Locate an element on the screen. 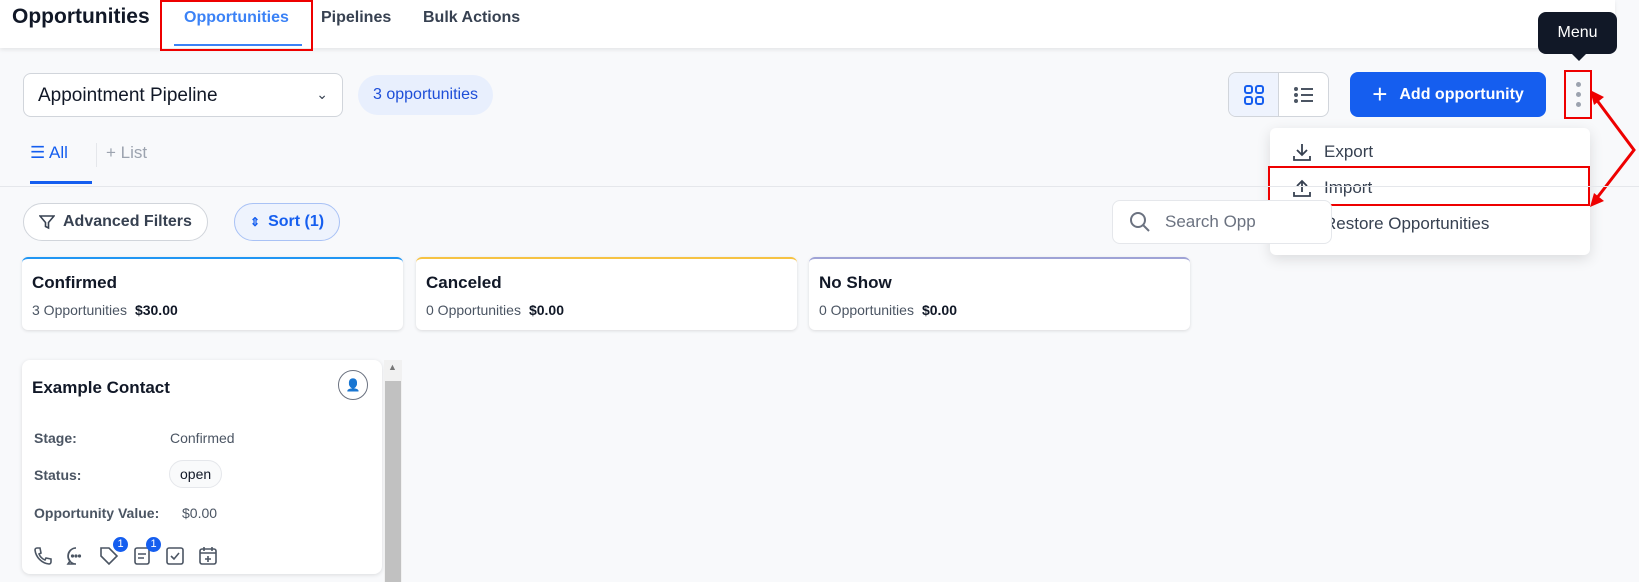 Image resolution: width=1639 pixels, height=582 pixels. stage-name: Canceled is located at coordinates (464, 282).